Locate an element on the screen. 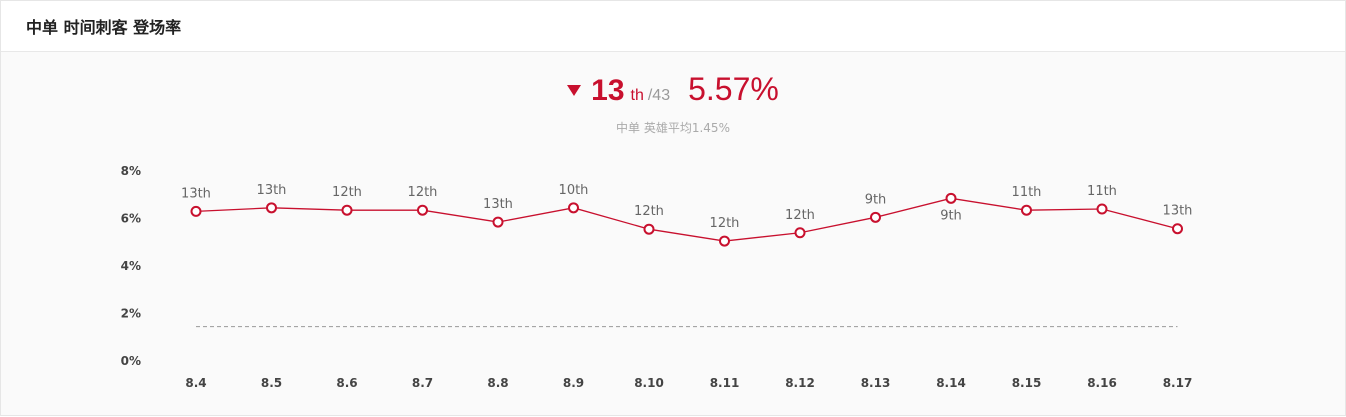  data-label: 10th is located at coordinates (574, 190).